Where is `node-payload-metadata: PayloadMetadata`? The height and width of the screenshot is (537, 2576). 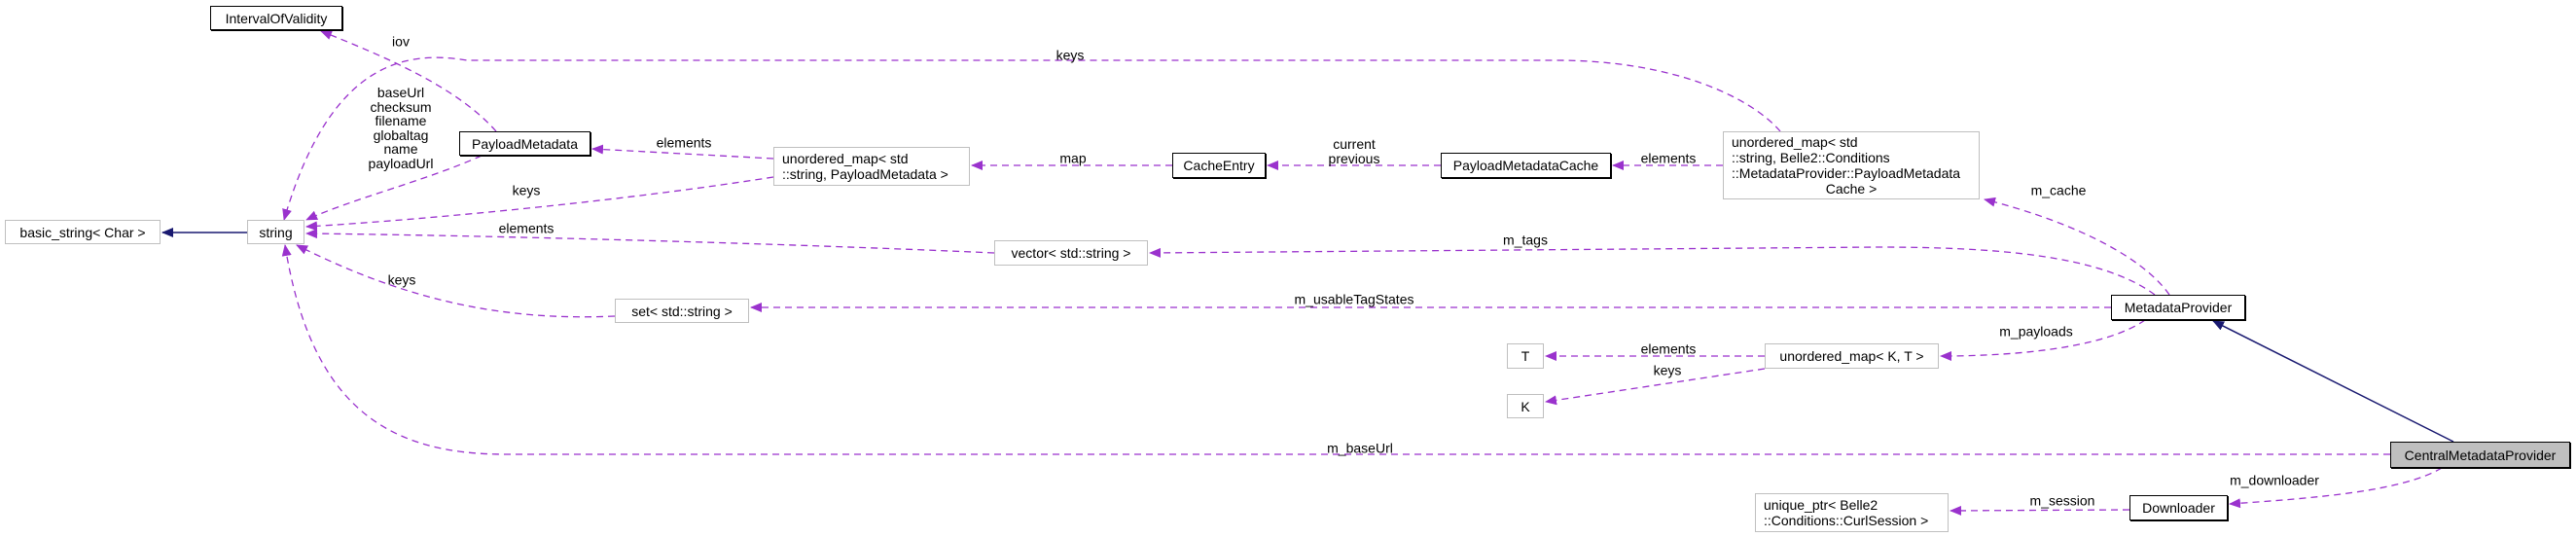 node-payload-metadata: PayloadMetadata is located at coordinates (524, 143).